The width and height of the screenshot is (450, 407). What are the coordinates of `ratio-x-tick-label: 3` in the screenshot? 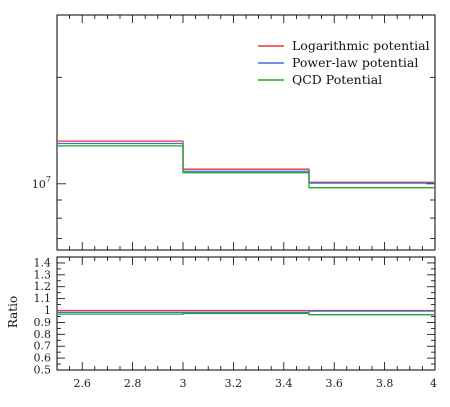 It's located at (183, 383).